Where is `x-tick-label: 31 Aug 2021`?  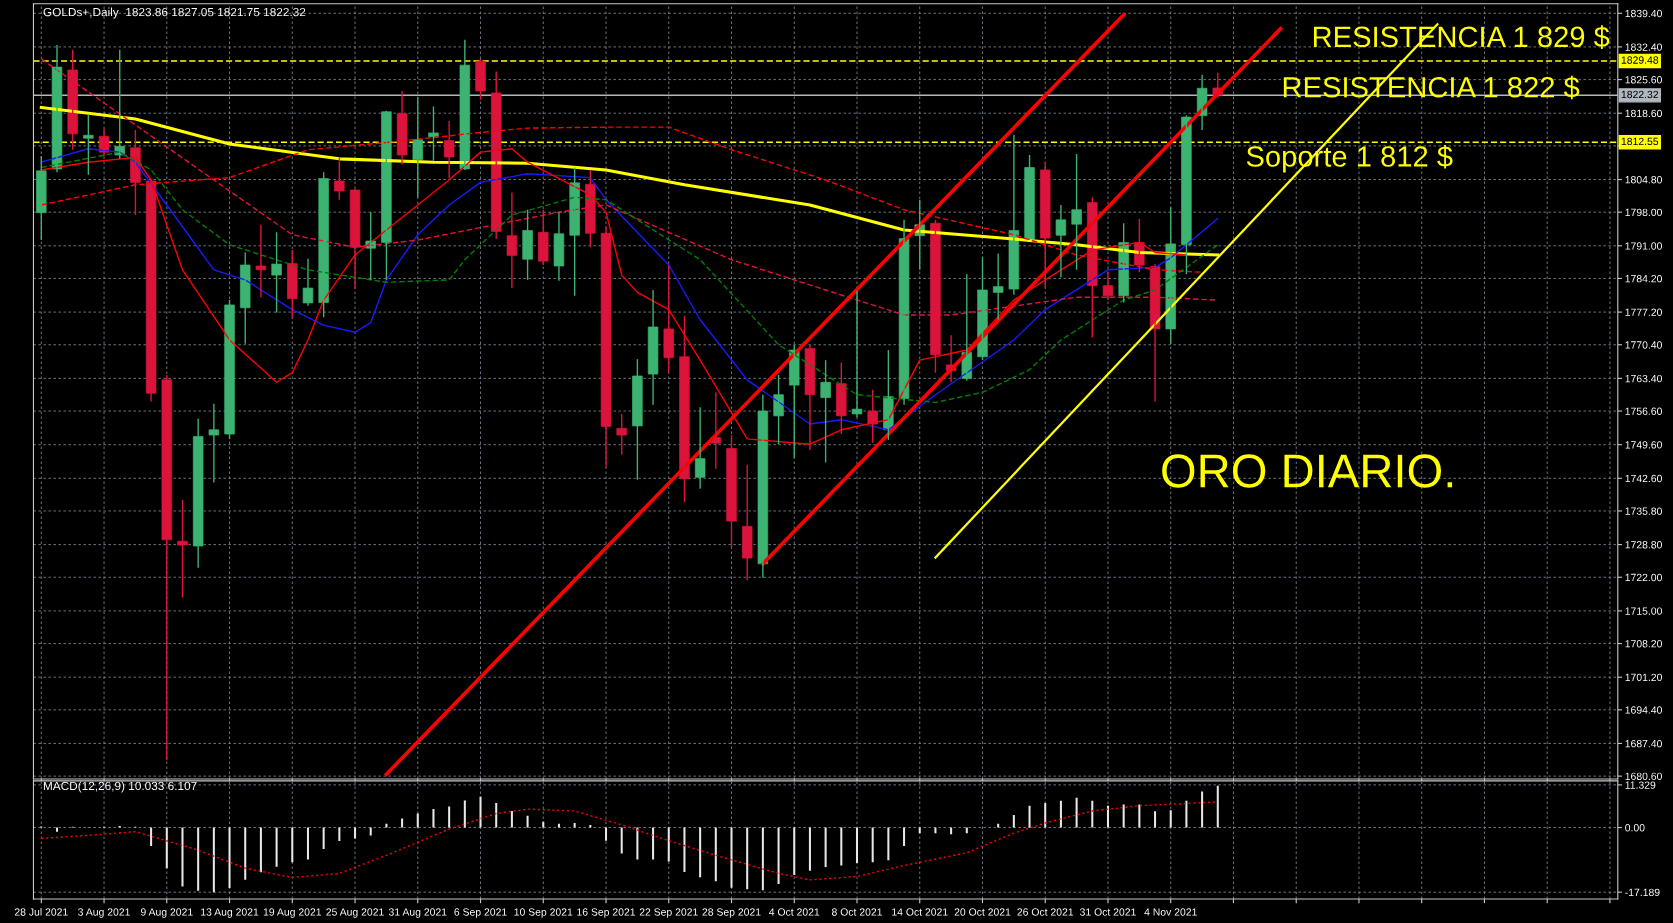 x-tick-label: 31 Aug 2021 is located at coordinates (417, 913).